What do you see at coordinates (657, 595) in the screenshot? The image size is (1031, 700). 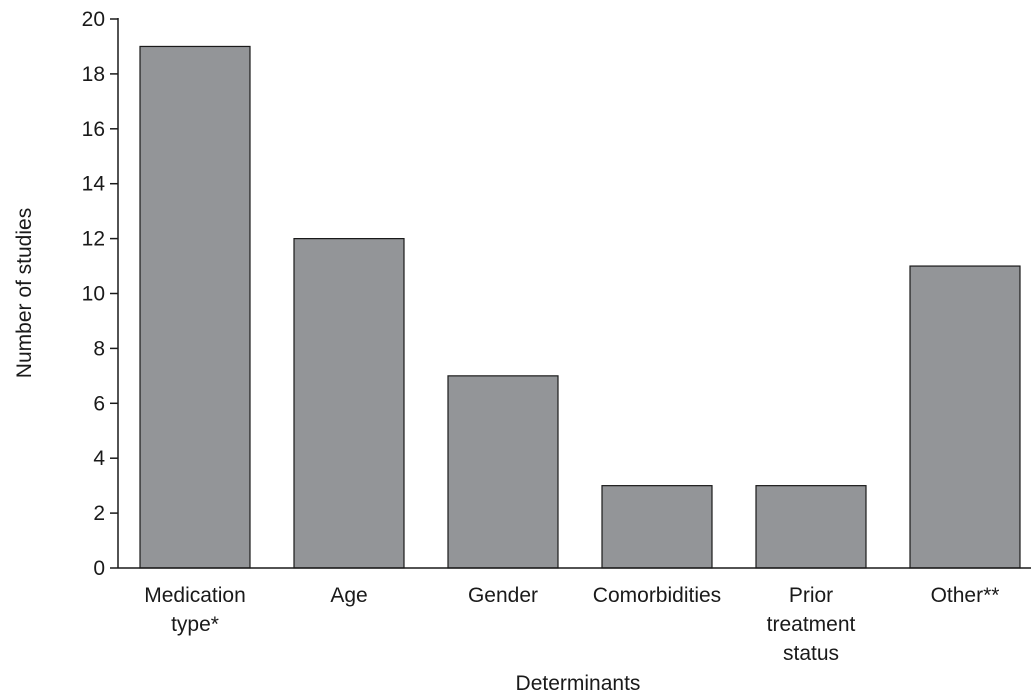 I see `x-tick-label: Comorbidities` at bounding box center [657, 595].